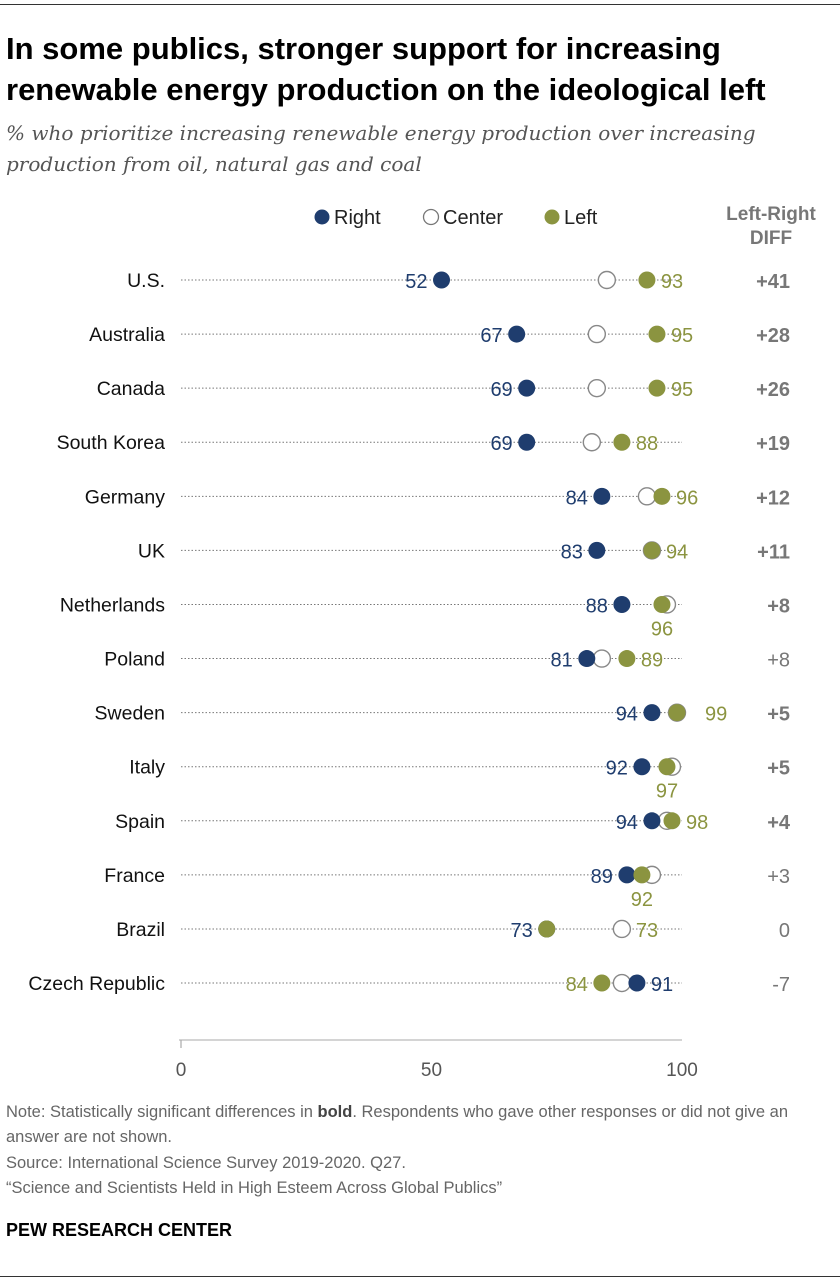 The image size is (840, 1284). What do you see at coordinates (140, 822) in the screenshot?
I see `country-label: Spain` at bounding box center [140, 822].